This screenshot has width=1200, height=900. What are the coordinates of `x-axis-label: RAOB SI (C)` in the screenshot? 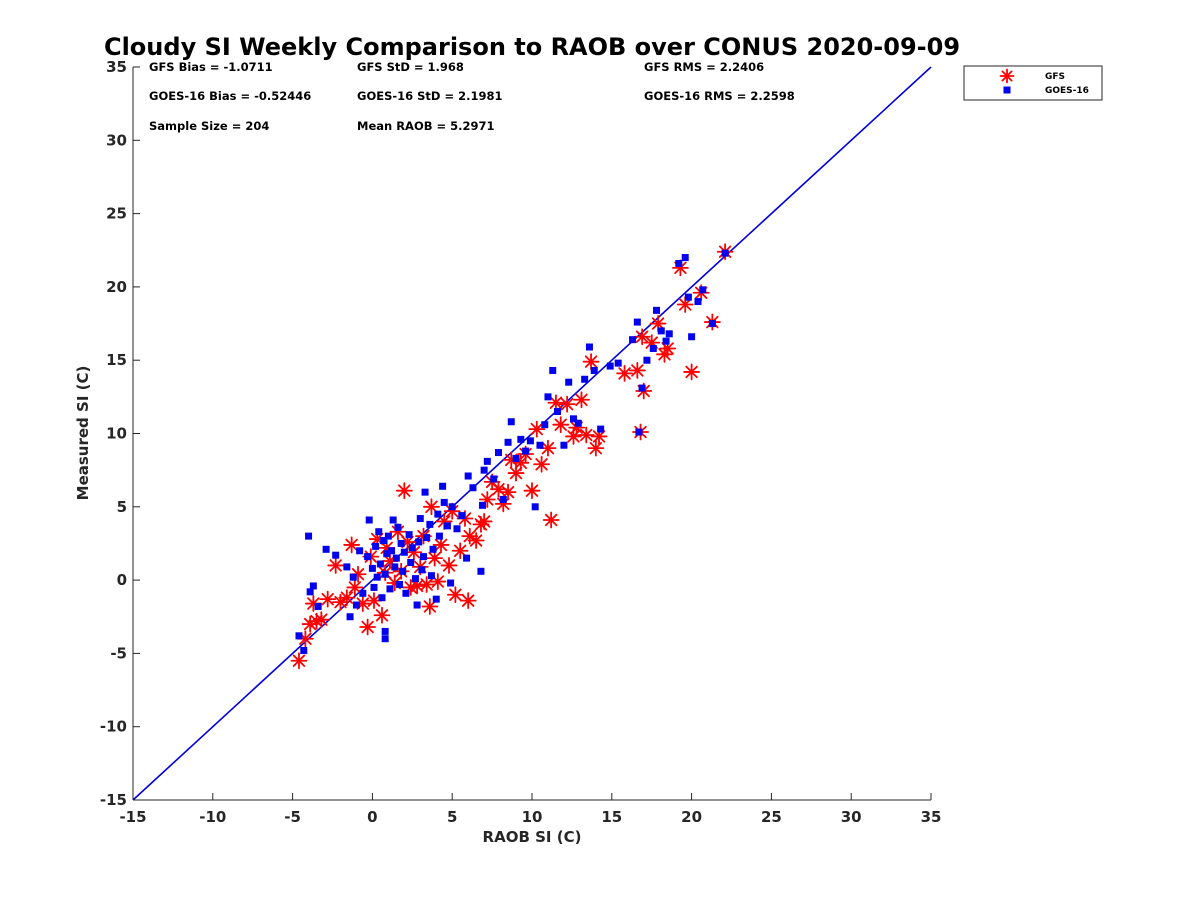 It's located at (532, 837).